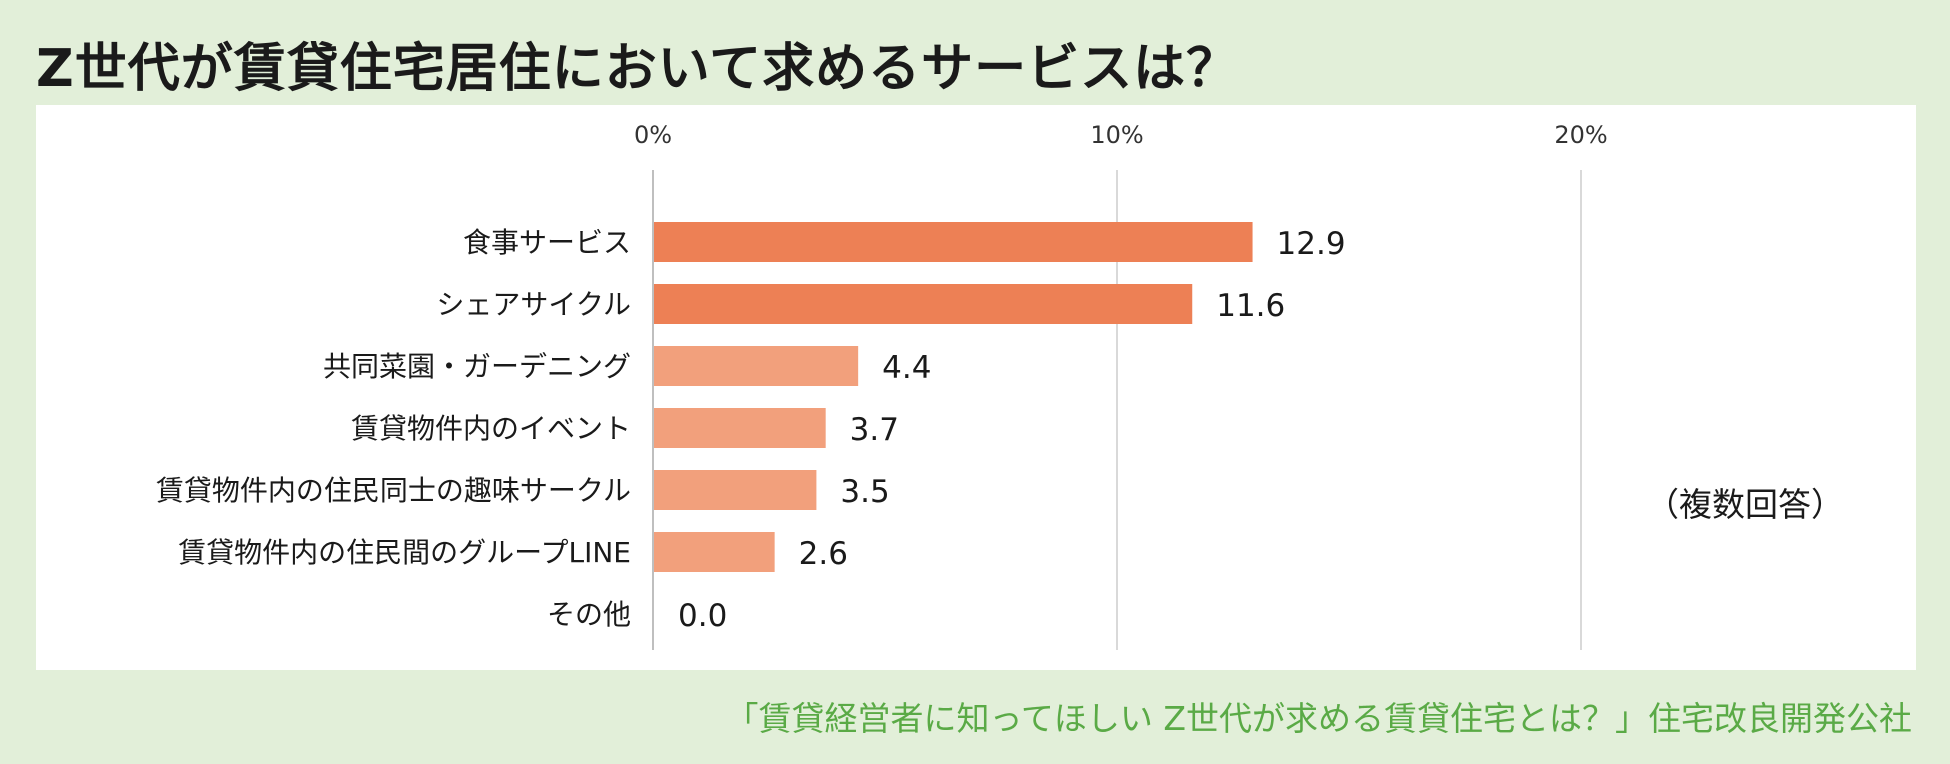 The height and width of the screenshot is (764, 1950). I want to click on value-label: 12.9, so click(1311, 244).